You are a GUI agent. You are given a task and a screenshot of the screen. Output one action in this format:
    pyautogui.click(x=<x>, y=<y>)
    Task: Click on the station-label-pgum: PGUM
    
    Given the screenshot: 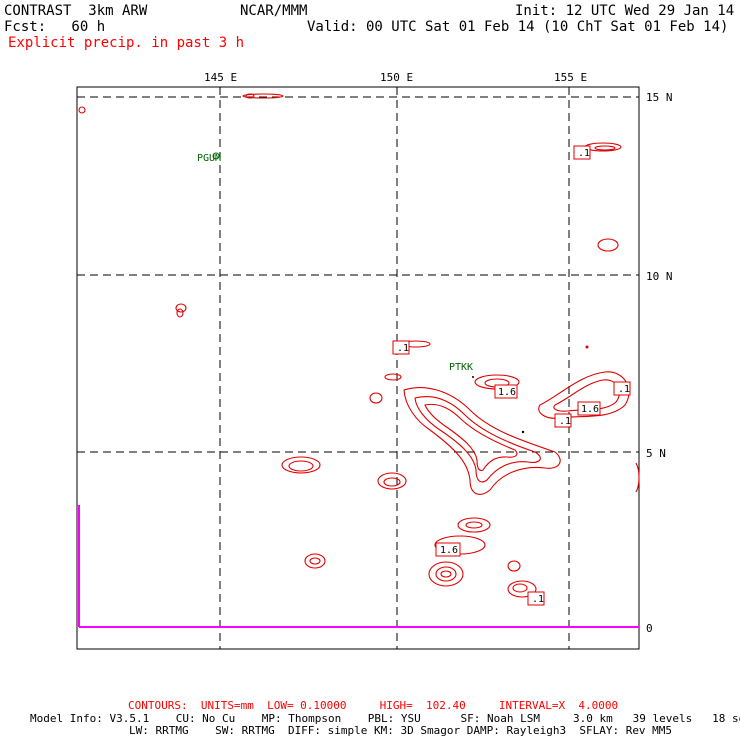 What is the action you would take?
    pyautogui.click(x=209, y=158)
    